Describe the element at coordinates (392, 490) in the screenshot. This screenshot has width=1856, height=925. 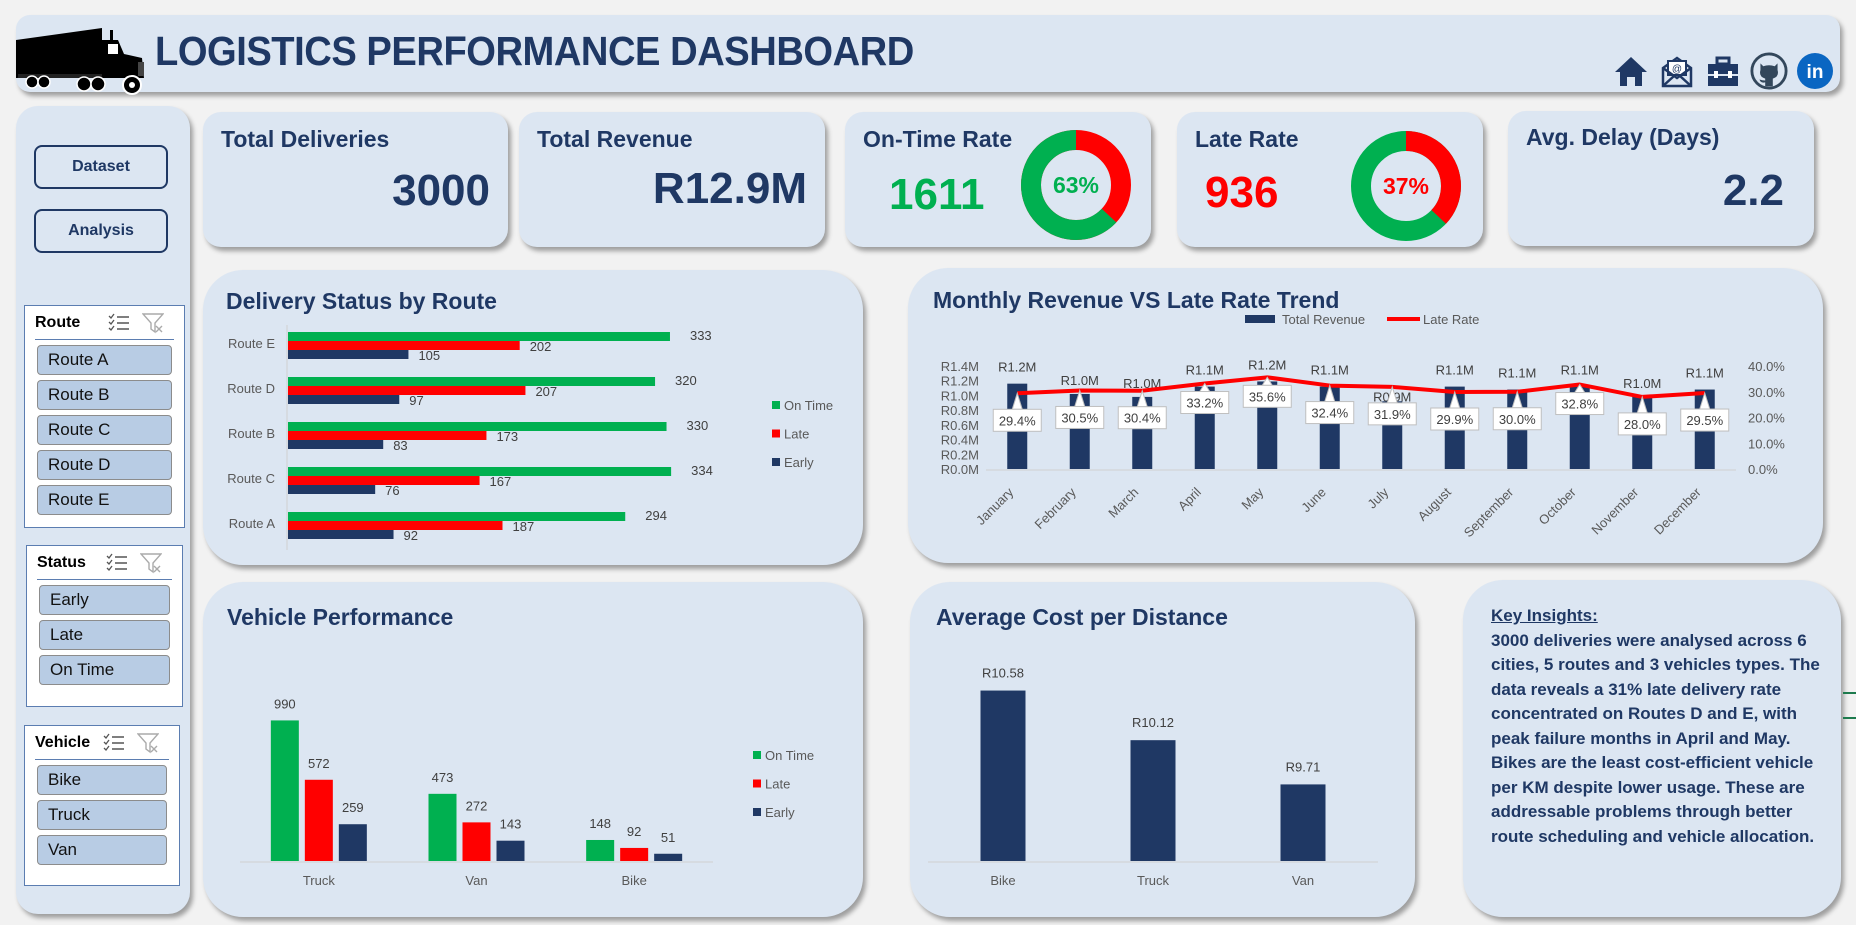
I see `data-label: 76` at that location.